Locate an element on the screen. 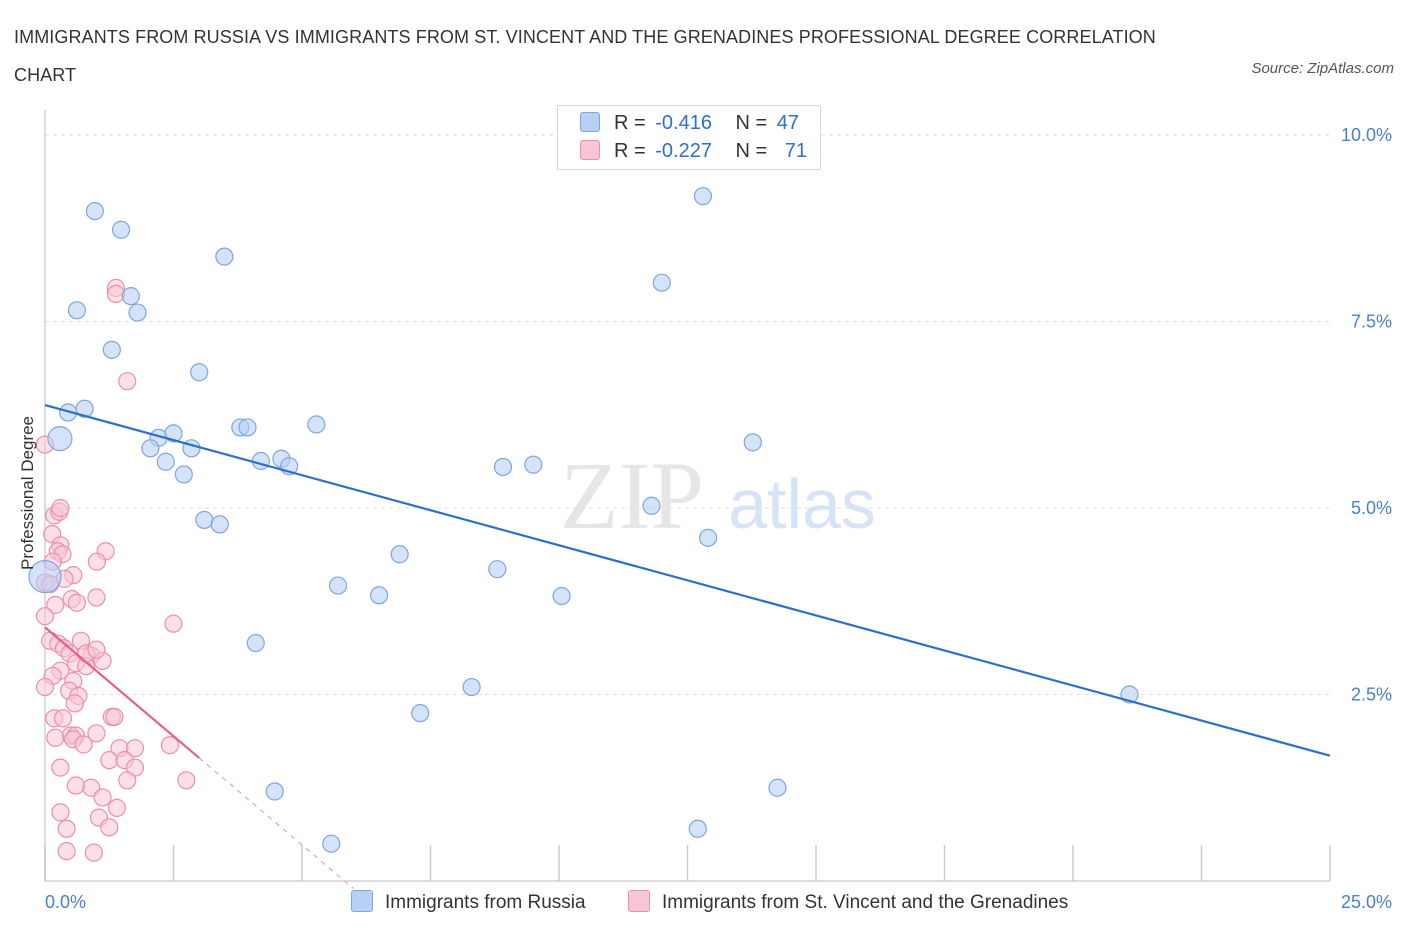  legend-row-russia: R = -0.416 N = 47 is located at coordinates (689, 125).